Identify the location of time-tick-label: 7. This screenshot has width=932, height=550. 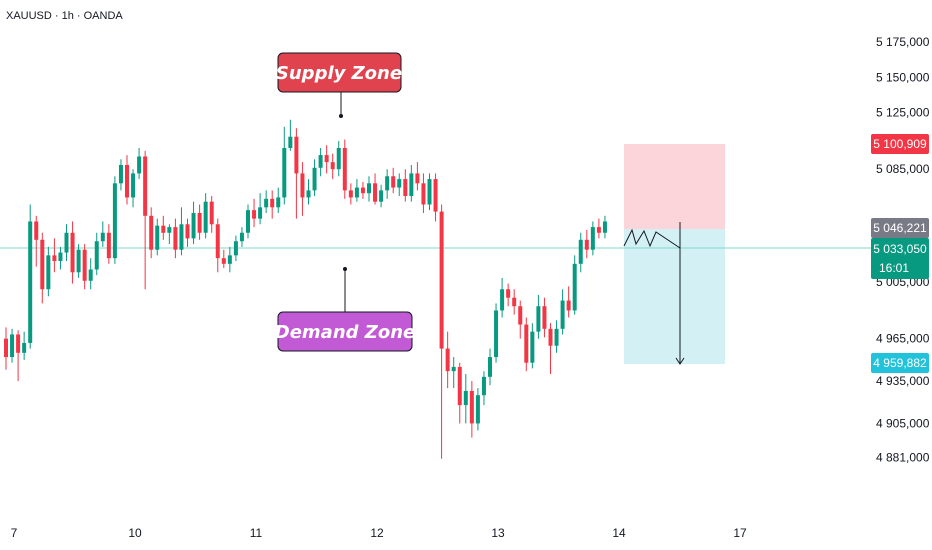
(14, 533).